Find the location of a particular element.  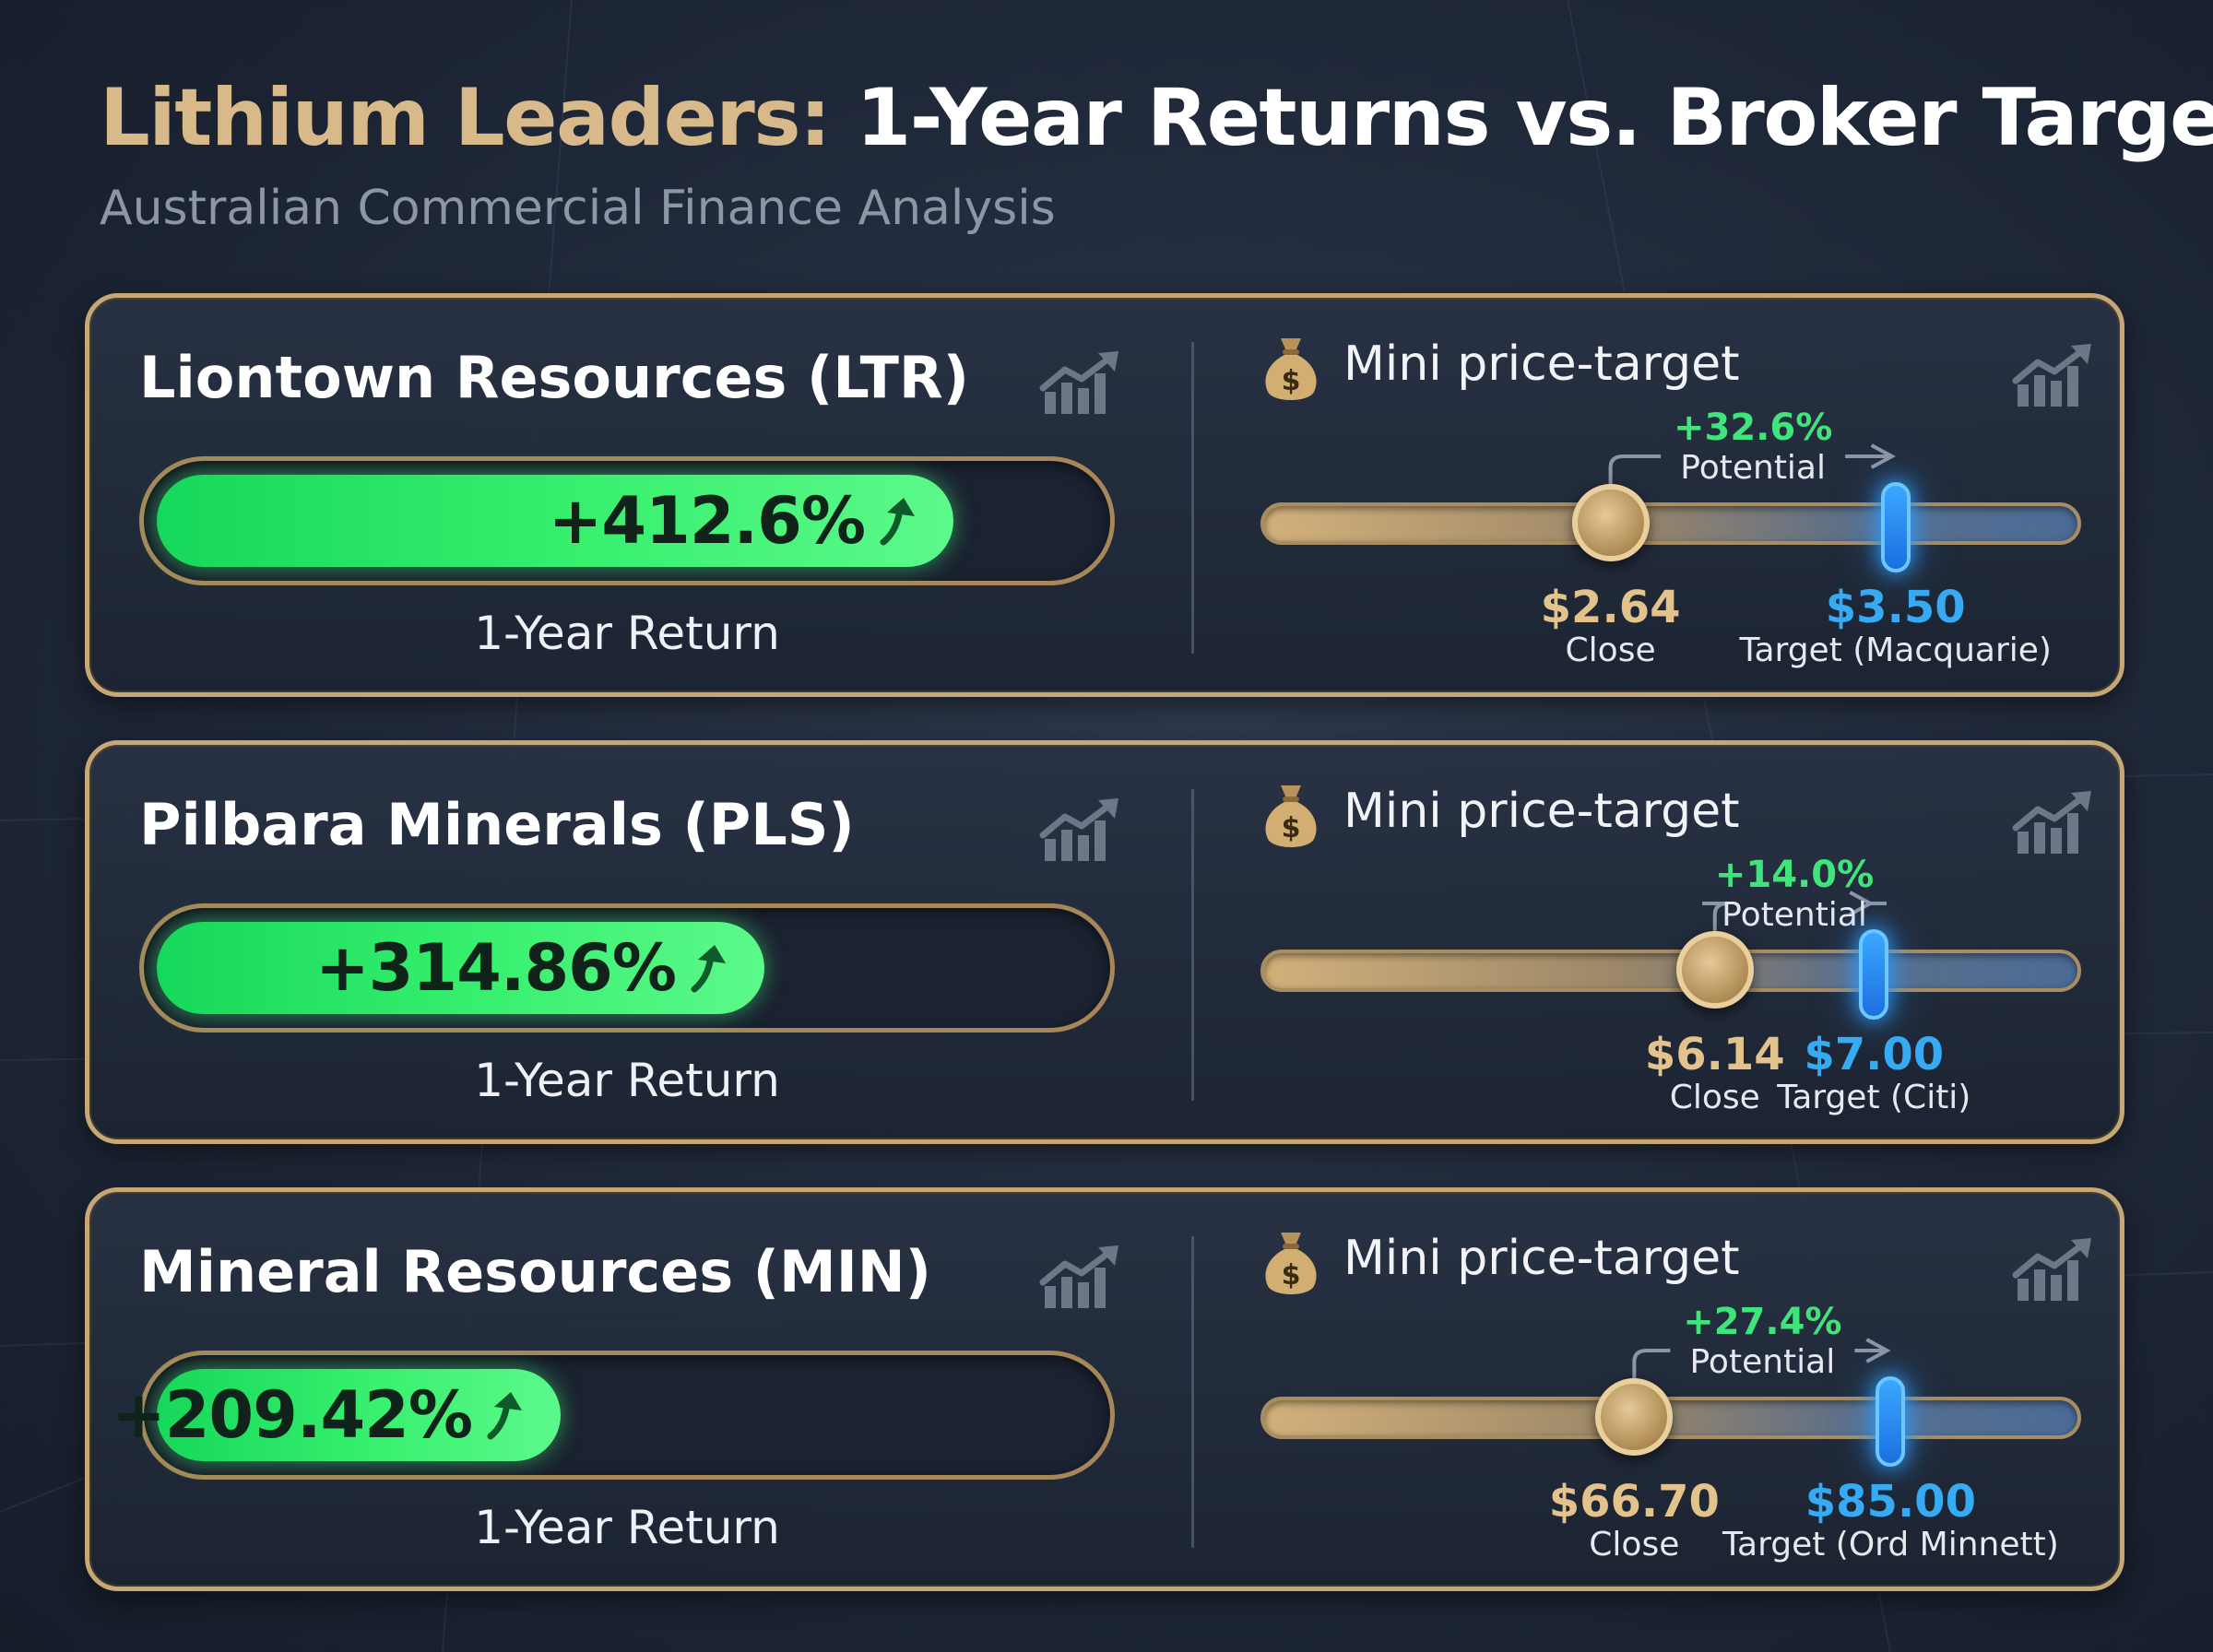

potential-percent: +27.4% is located at coordinates (1762, 1322).